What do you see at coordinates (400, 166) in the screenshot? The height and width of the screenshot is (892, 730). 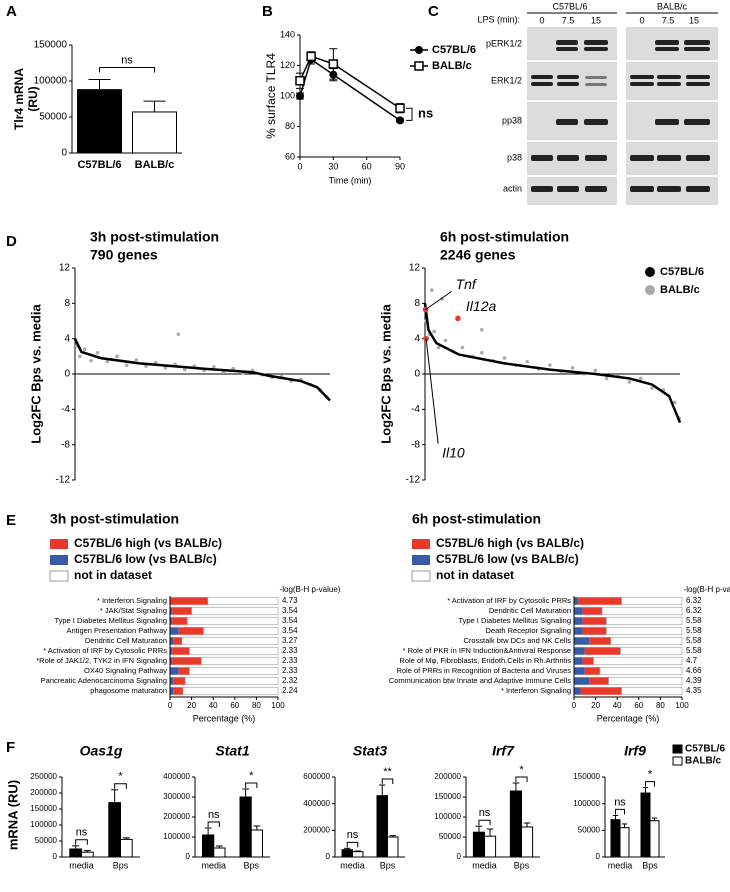 I see `x-tick-label: 90` at bounding box center [400, 166].